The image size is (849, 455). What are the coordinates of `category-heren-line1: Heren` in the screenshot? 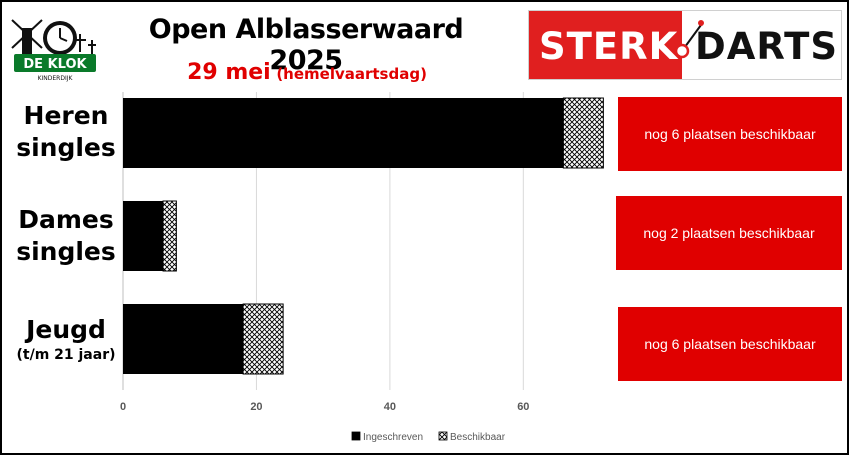 It's located at (66, 115).